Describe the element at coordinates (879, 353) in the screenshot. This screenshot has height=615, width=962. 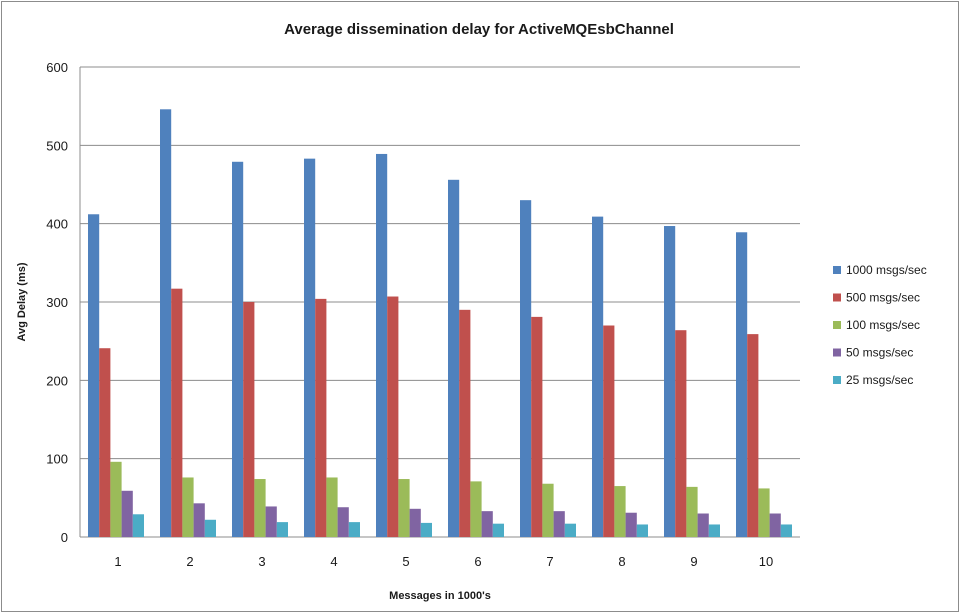
I see `legend-label: 50 msgs/sec` at that location.